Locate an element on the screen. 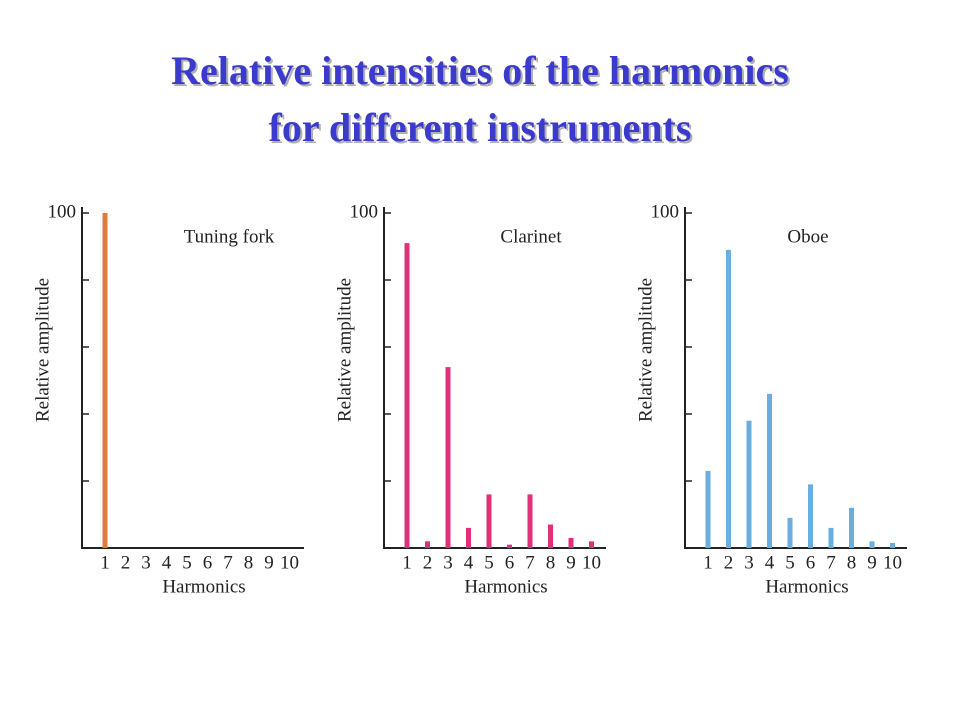 The image size is (960, 720). chart-title: Tuning fork is located at coordinates (229, 236).